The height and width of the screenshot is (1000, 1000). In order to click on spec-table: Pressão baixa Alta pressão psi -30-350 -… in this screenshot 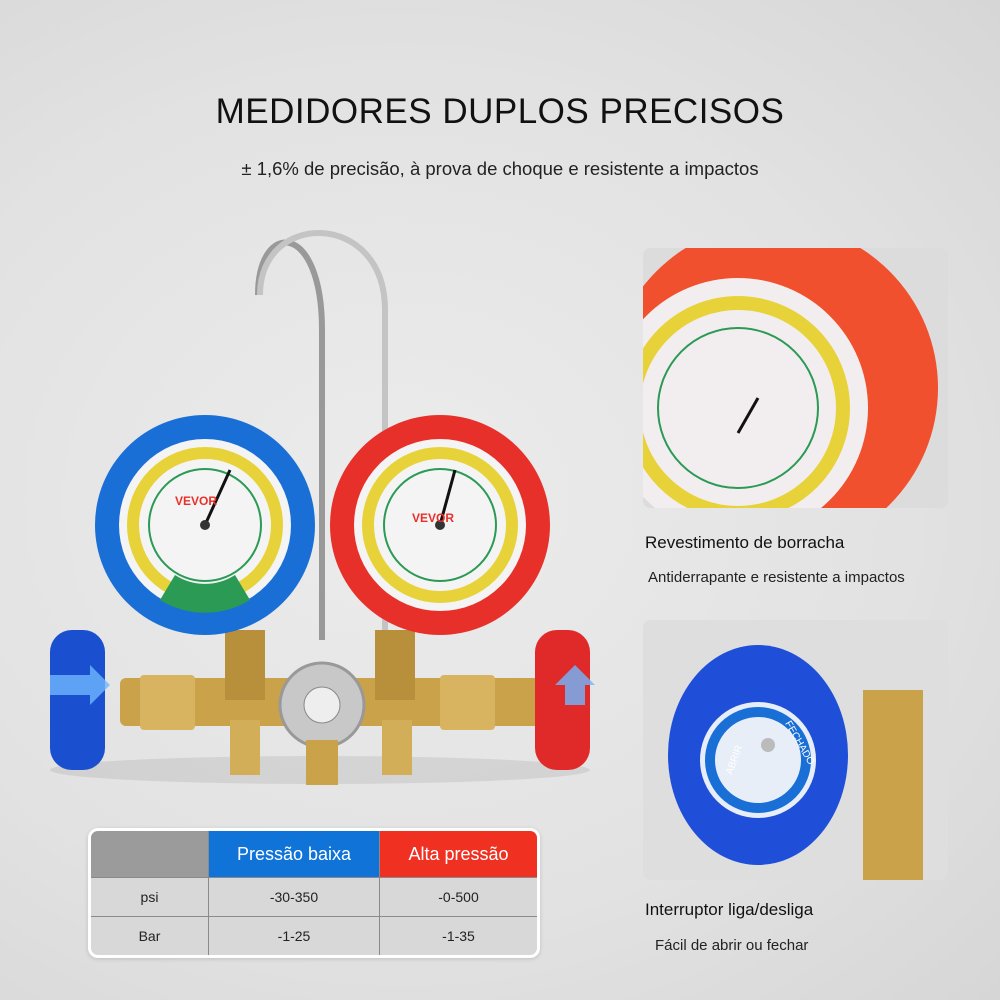, I will do `click(314, 893)`.